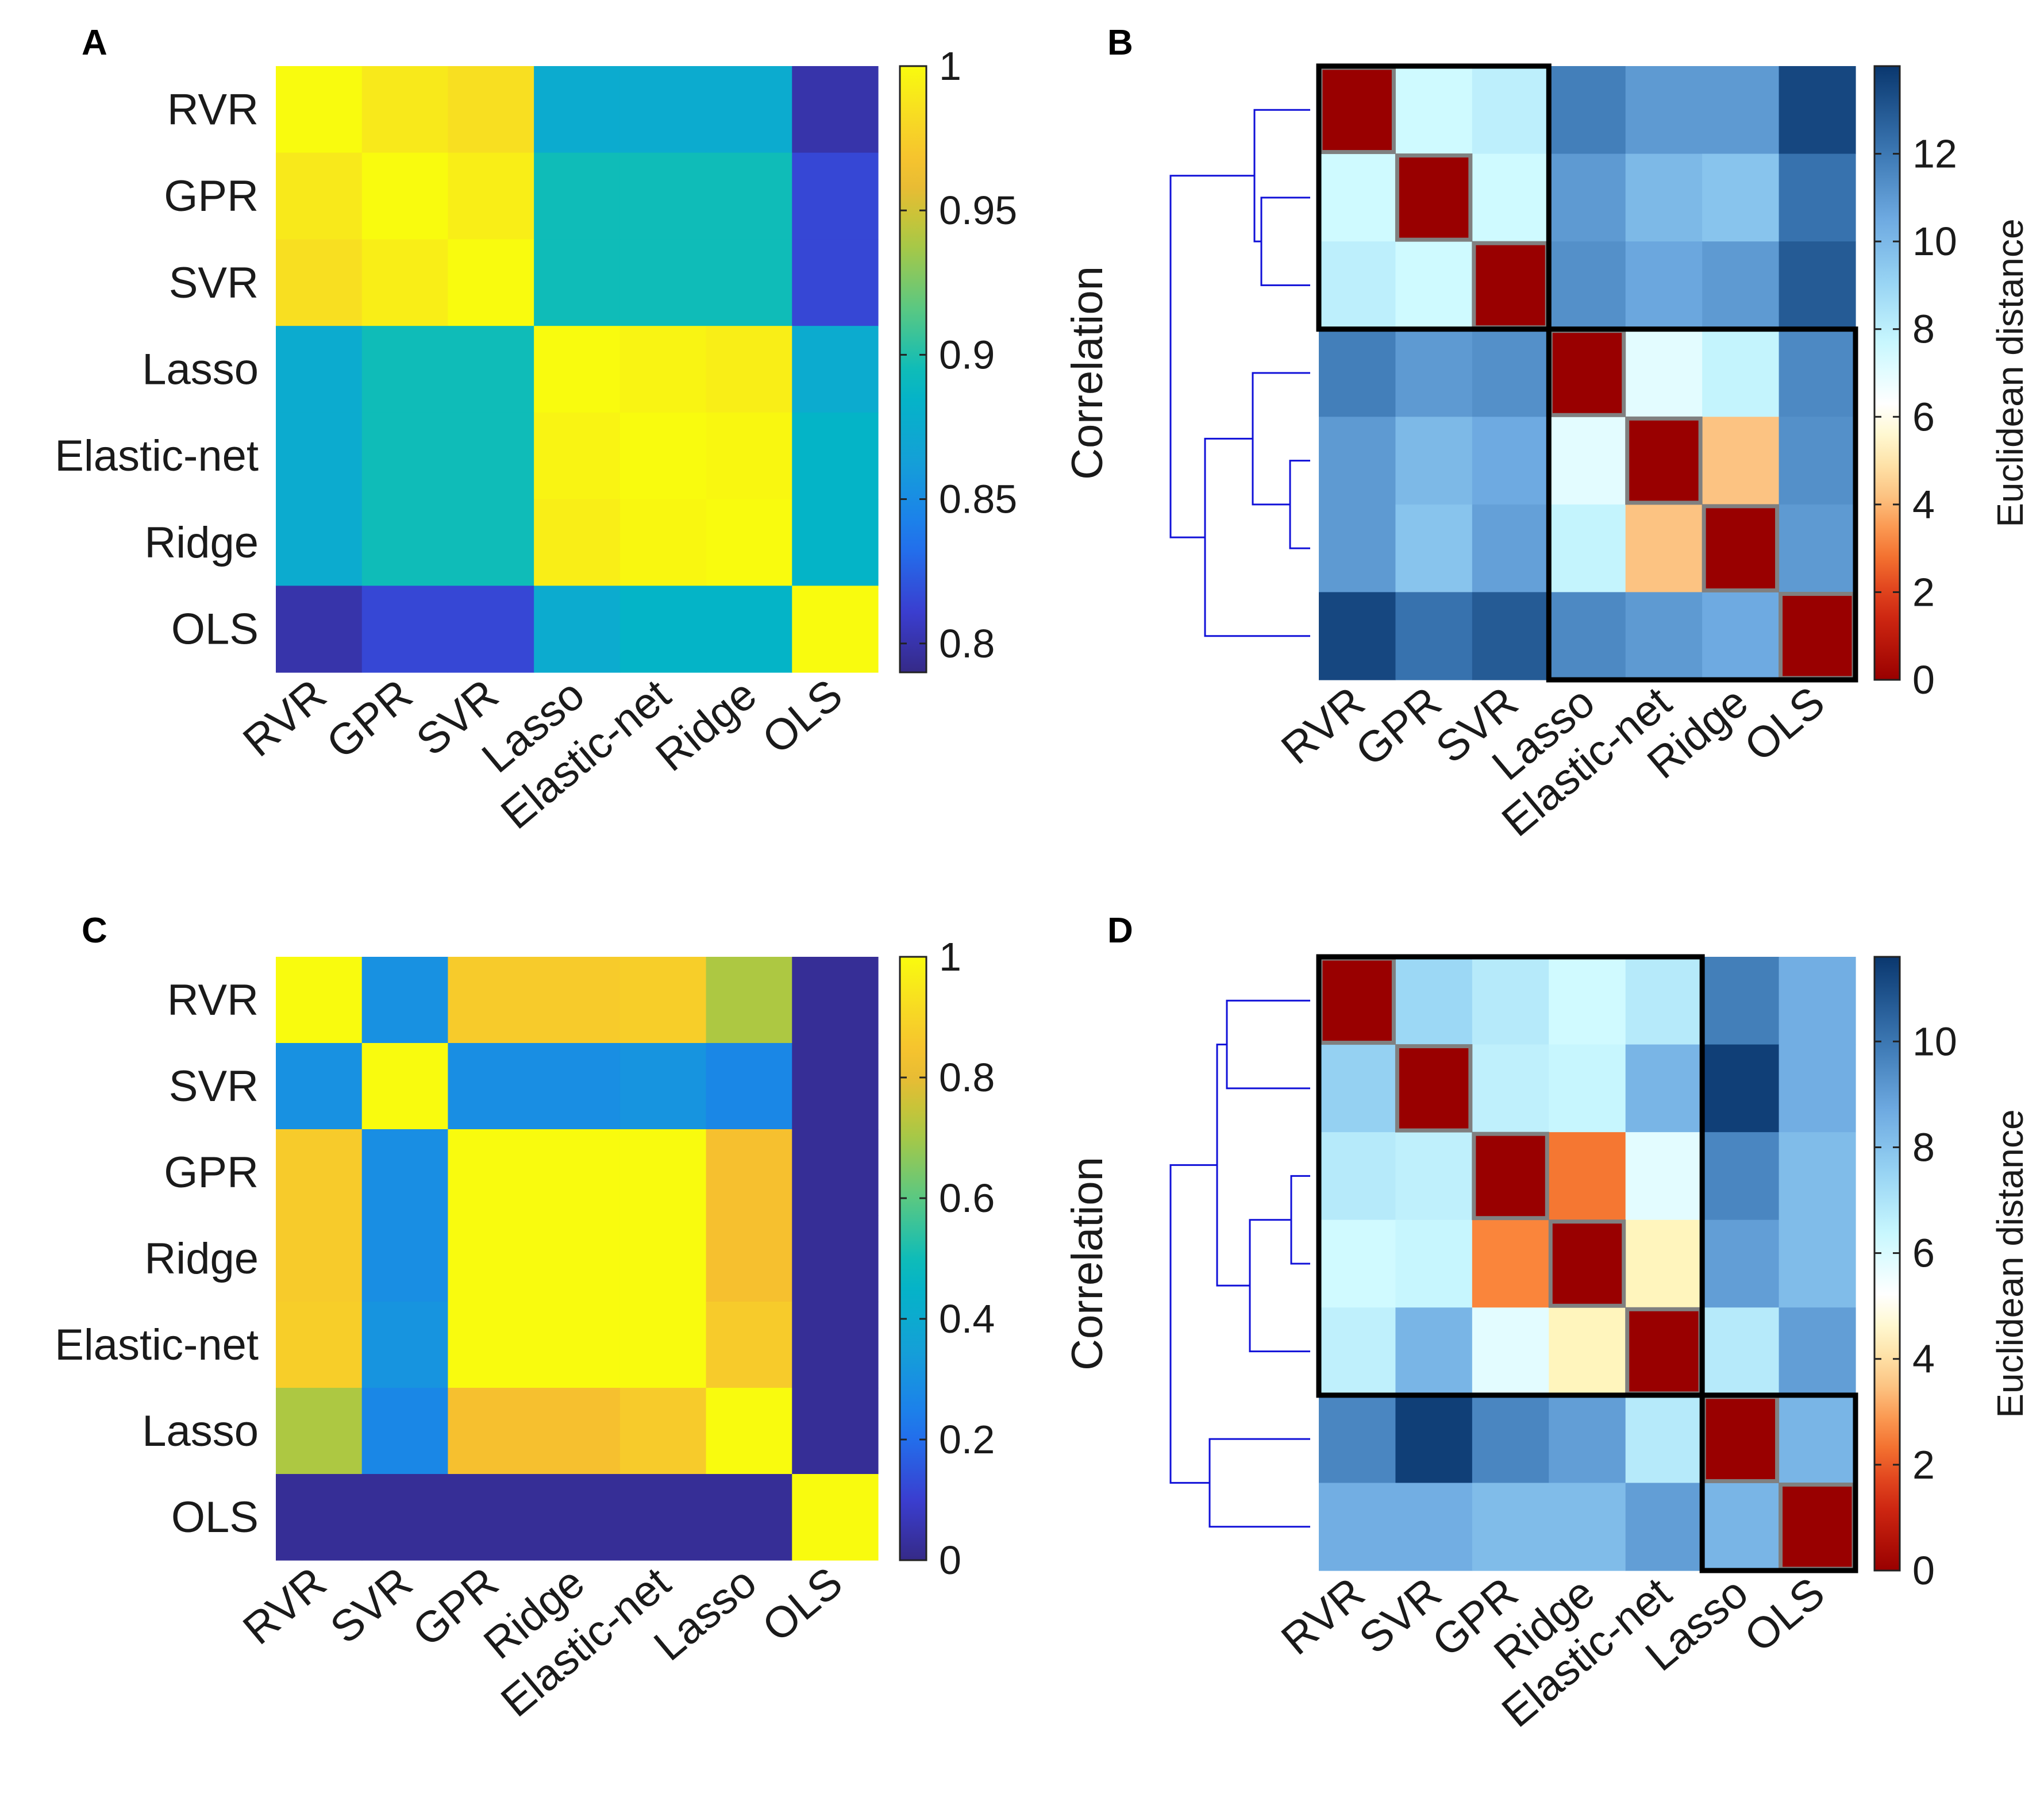 Image resolution: width=2044 pixels, height=1805 pixels. What do you see at coordinates (1924, 416) in the screenshot?
I see `colorbar-tick-label: 6` at bounding box center [1924, 416].